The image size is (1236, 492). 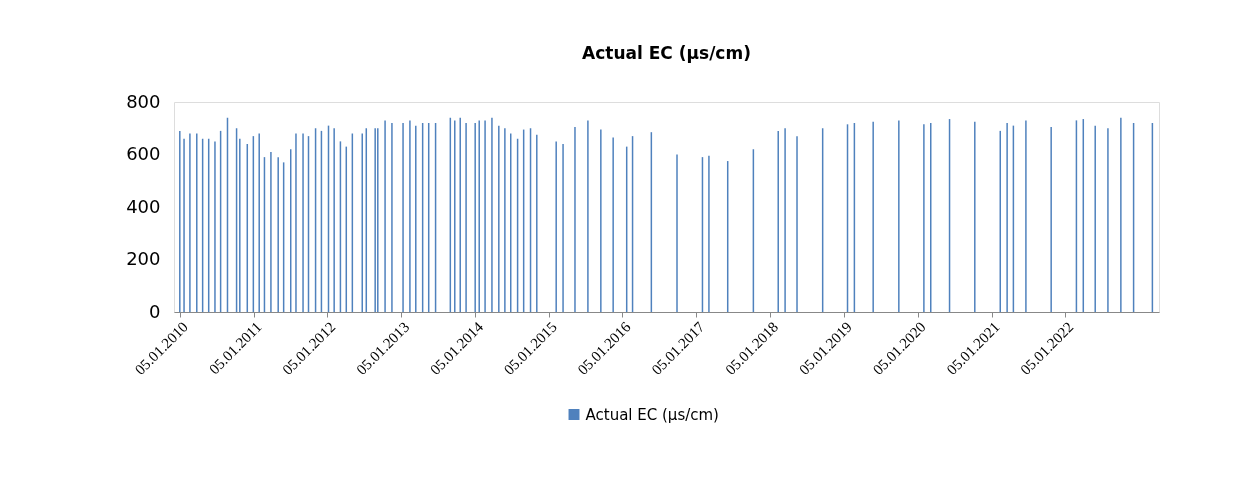 What do you see at coordinates (143, 101) in the screenshot?
I see `y-tick-label: 800` at bounding box center [143, 101].